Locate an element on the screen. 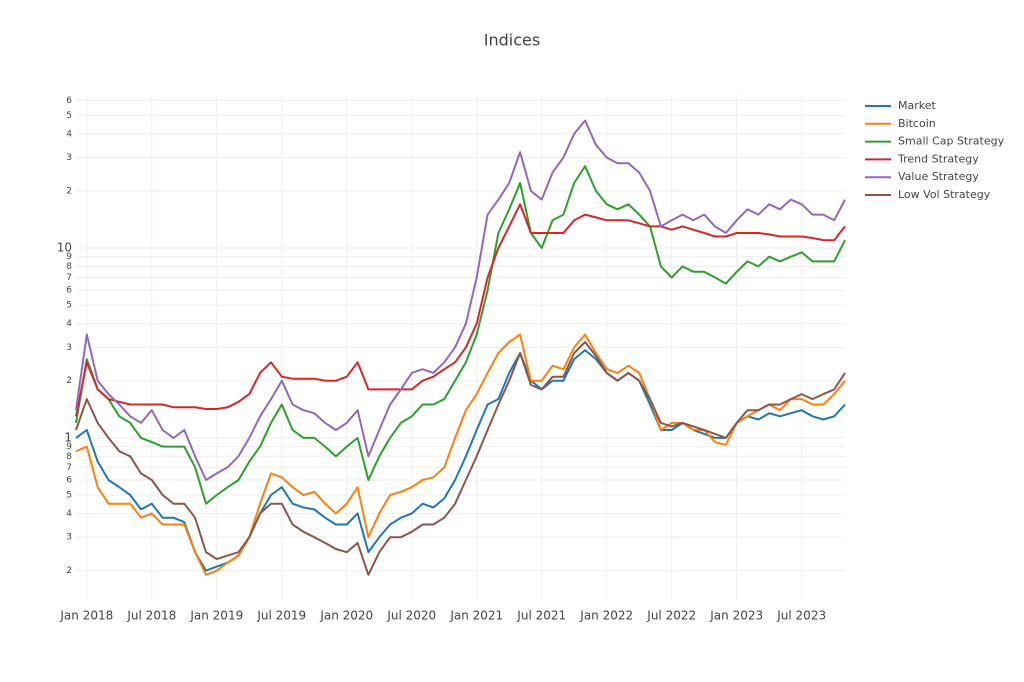 This screenshot has width=1024, height=682. y-tick-label: 1 is located at coordinates (68, 437).